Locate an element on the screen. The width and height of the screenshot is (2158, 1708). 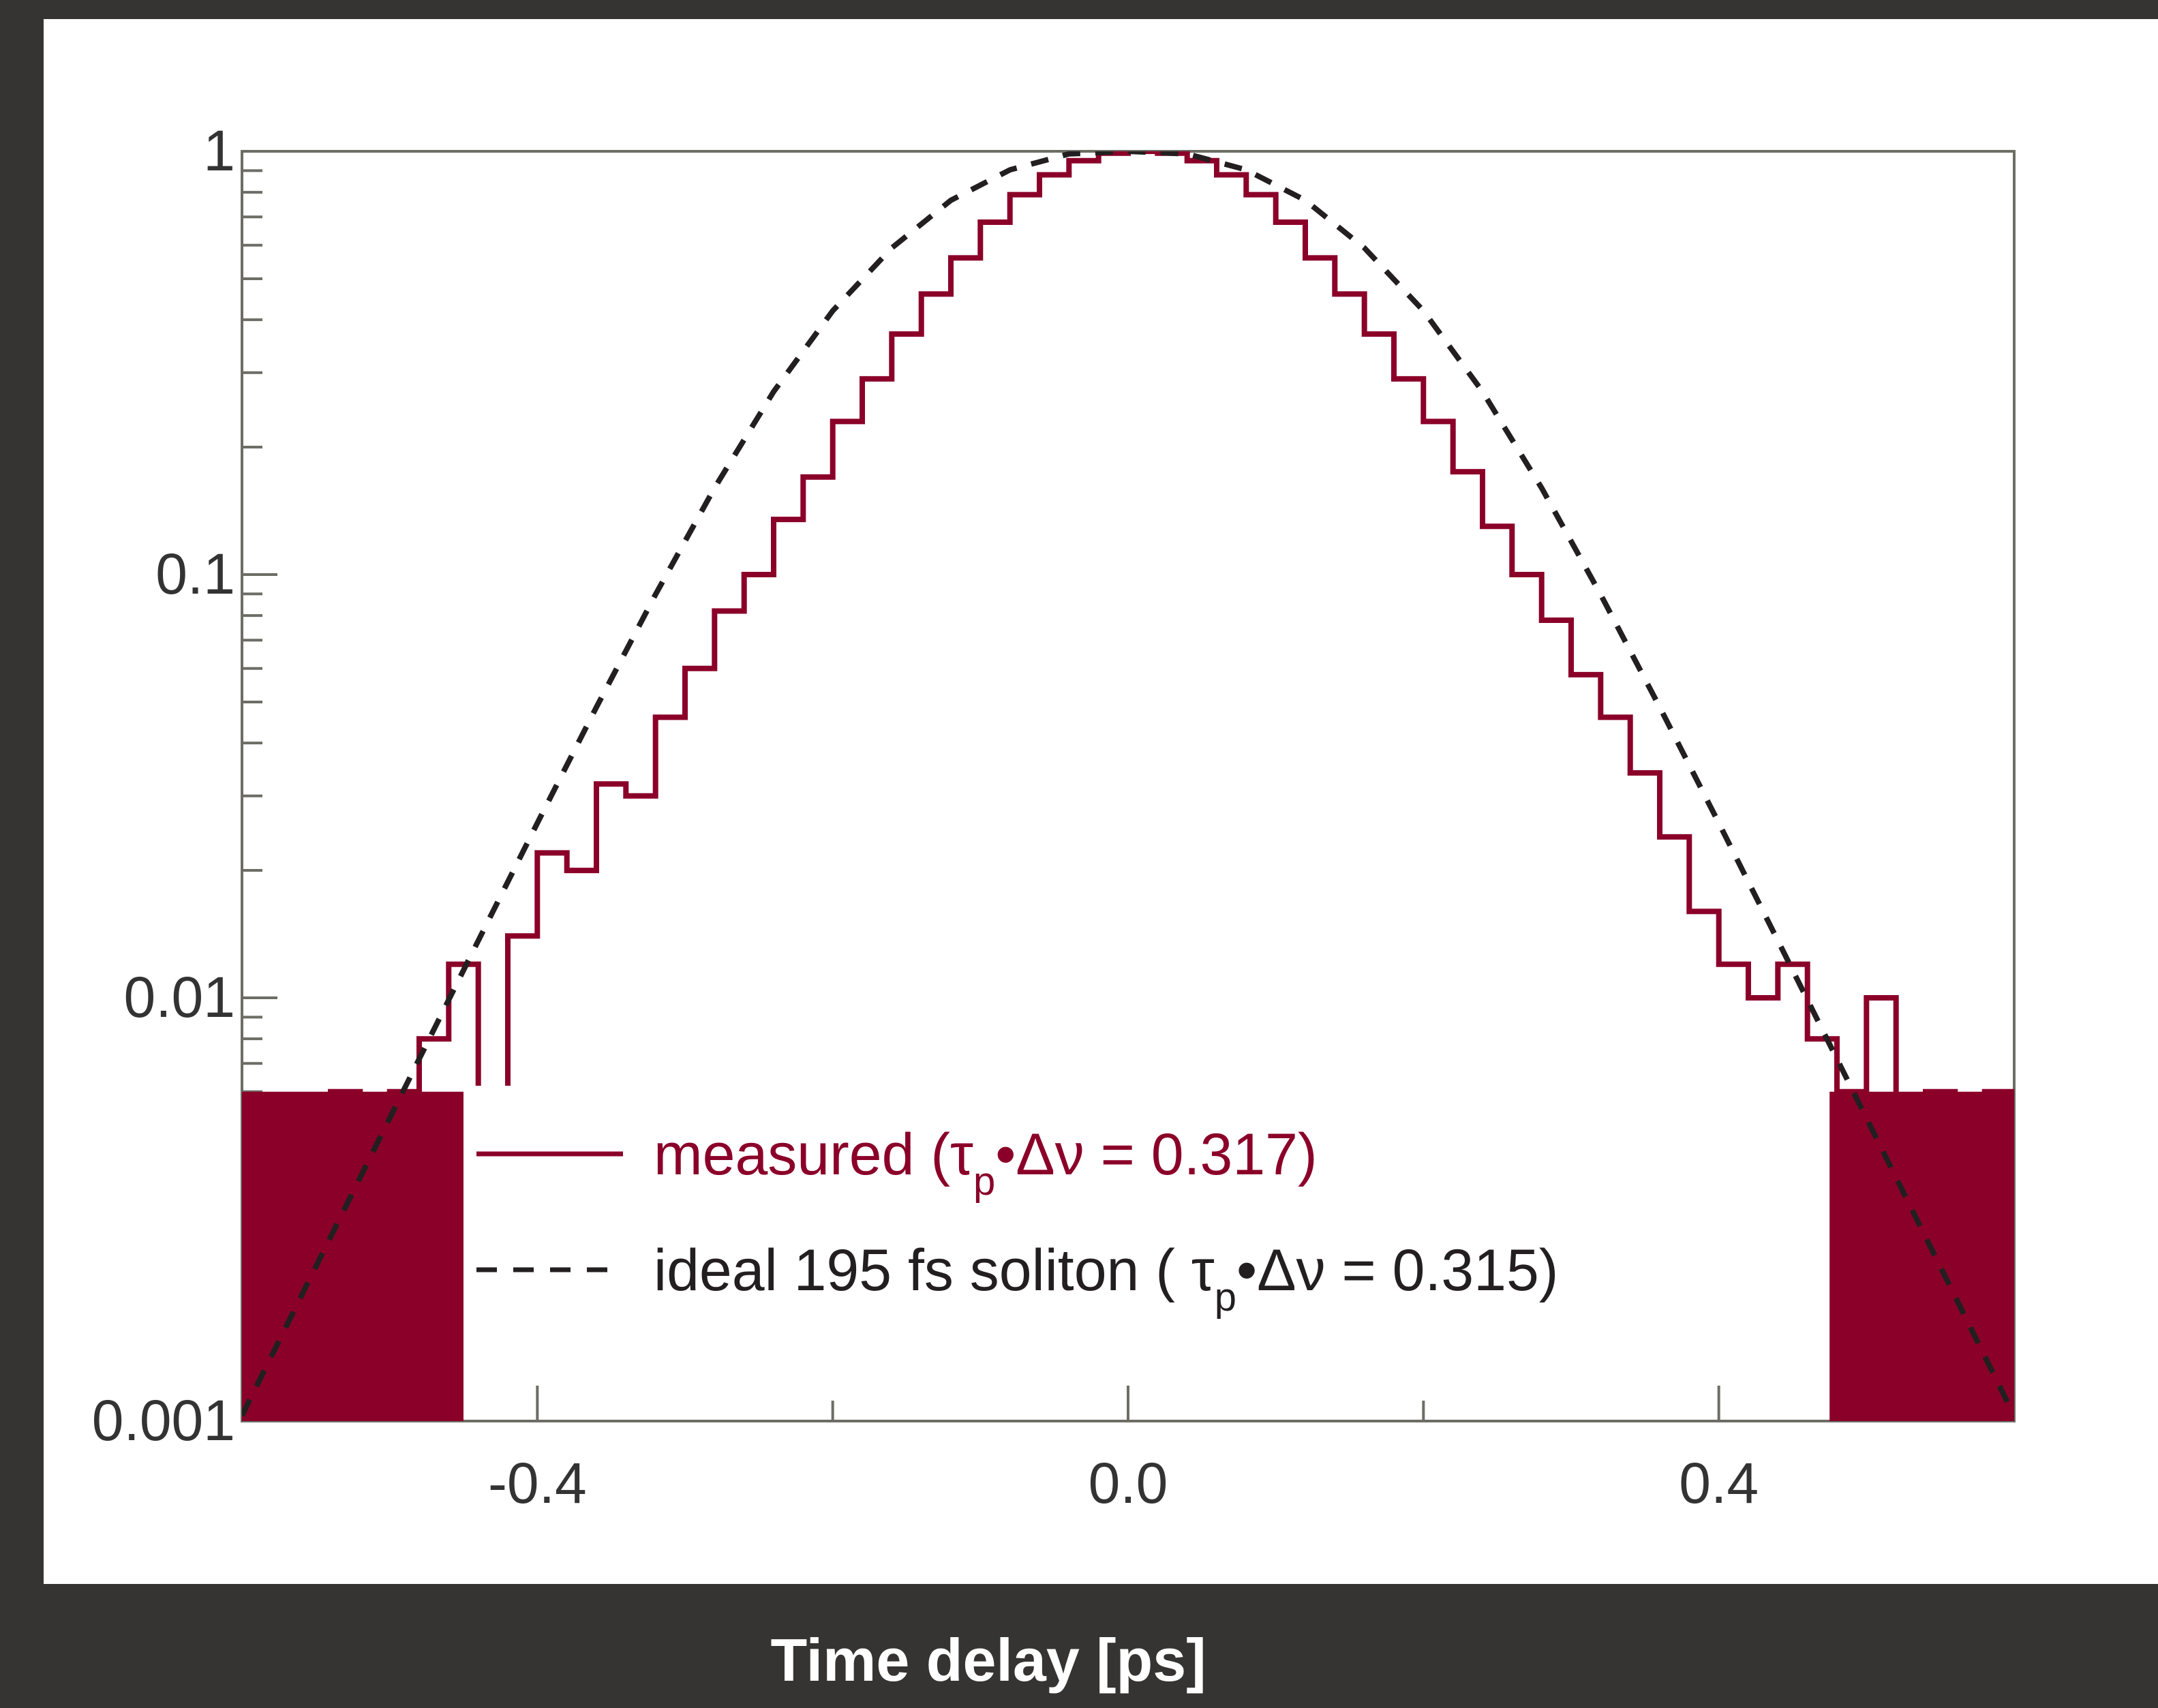
y-tick-label: 1 is located at coordinates (219, 151).